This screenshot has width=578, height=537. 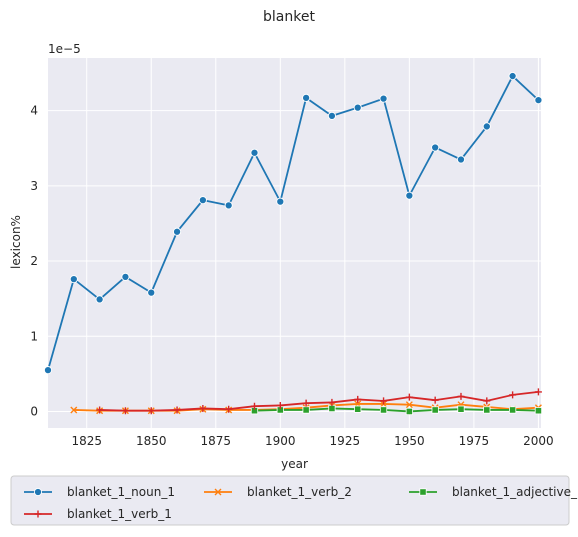 I want to click on y-tick-label: 0, so click(x=34, y=411).